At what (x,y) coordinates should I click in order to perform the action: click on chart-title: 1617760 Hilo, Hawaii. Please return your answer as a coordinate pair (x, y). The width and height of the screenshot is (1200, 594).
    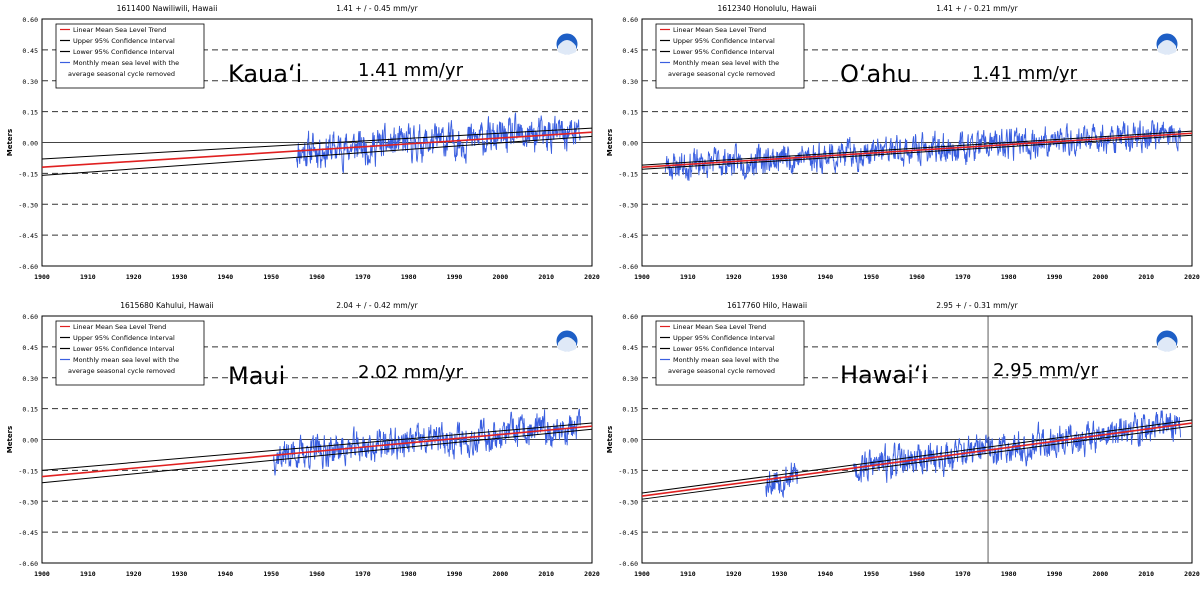
    Looking at the image, I should click on (767, 305).